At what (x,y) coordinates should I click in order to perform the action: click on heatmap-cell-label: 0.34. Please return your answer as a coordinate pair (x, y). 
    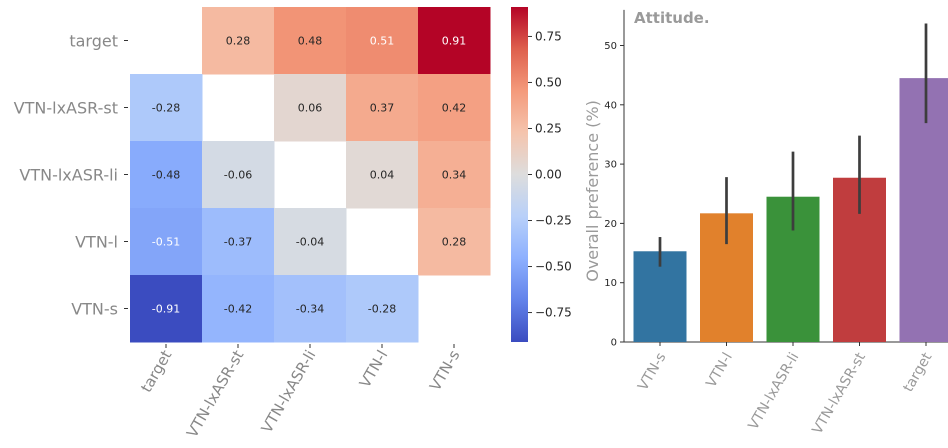
    Looking at the image, I should click on (454, 175).